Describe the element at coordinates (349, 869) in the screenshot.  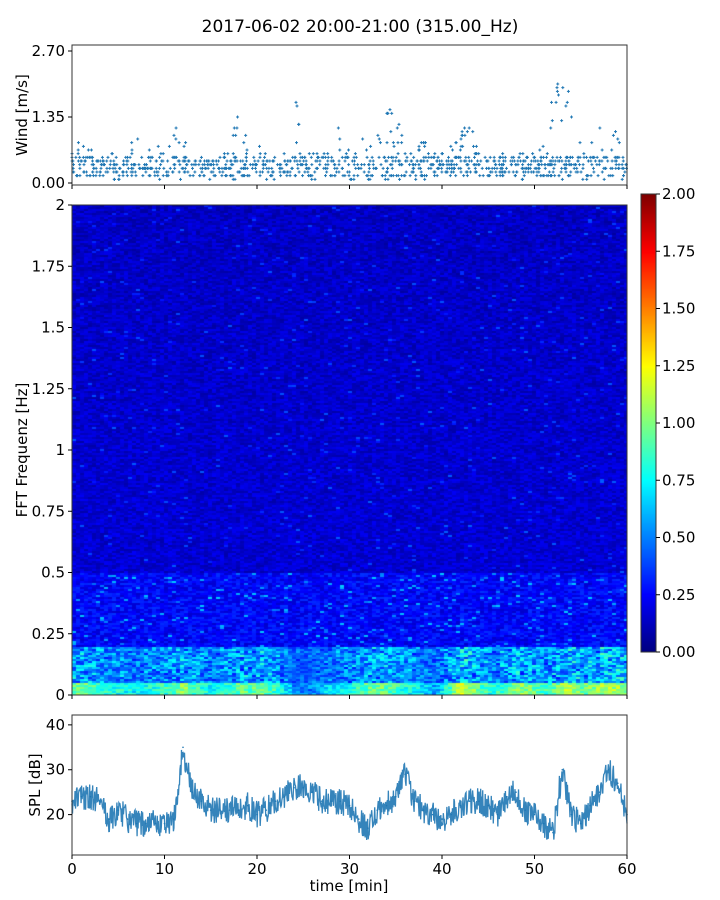
I see `spl-xtick-label: 30` at that location.